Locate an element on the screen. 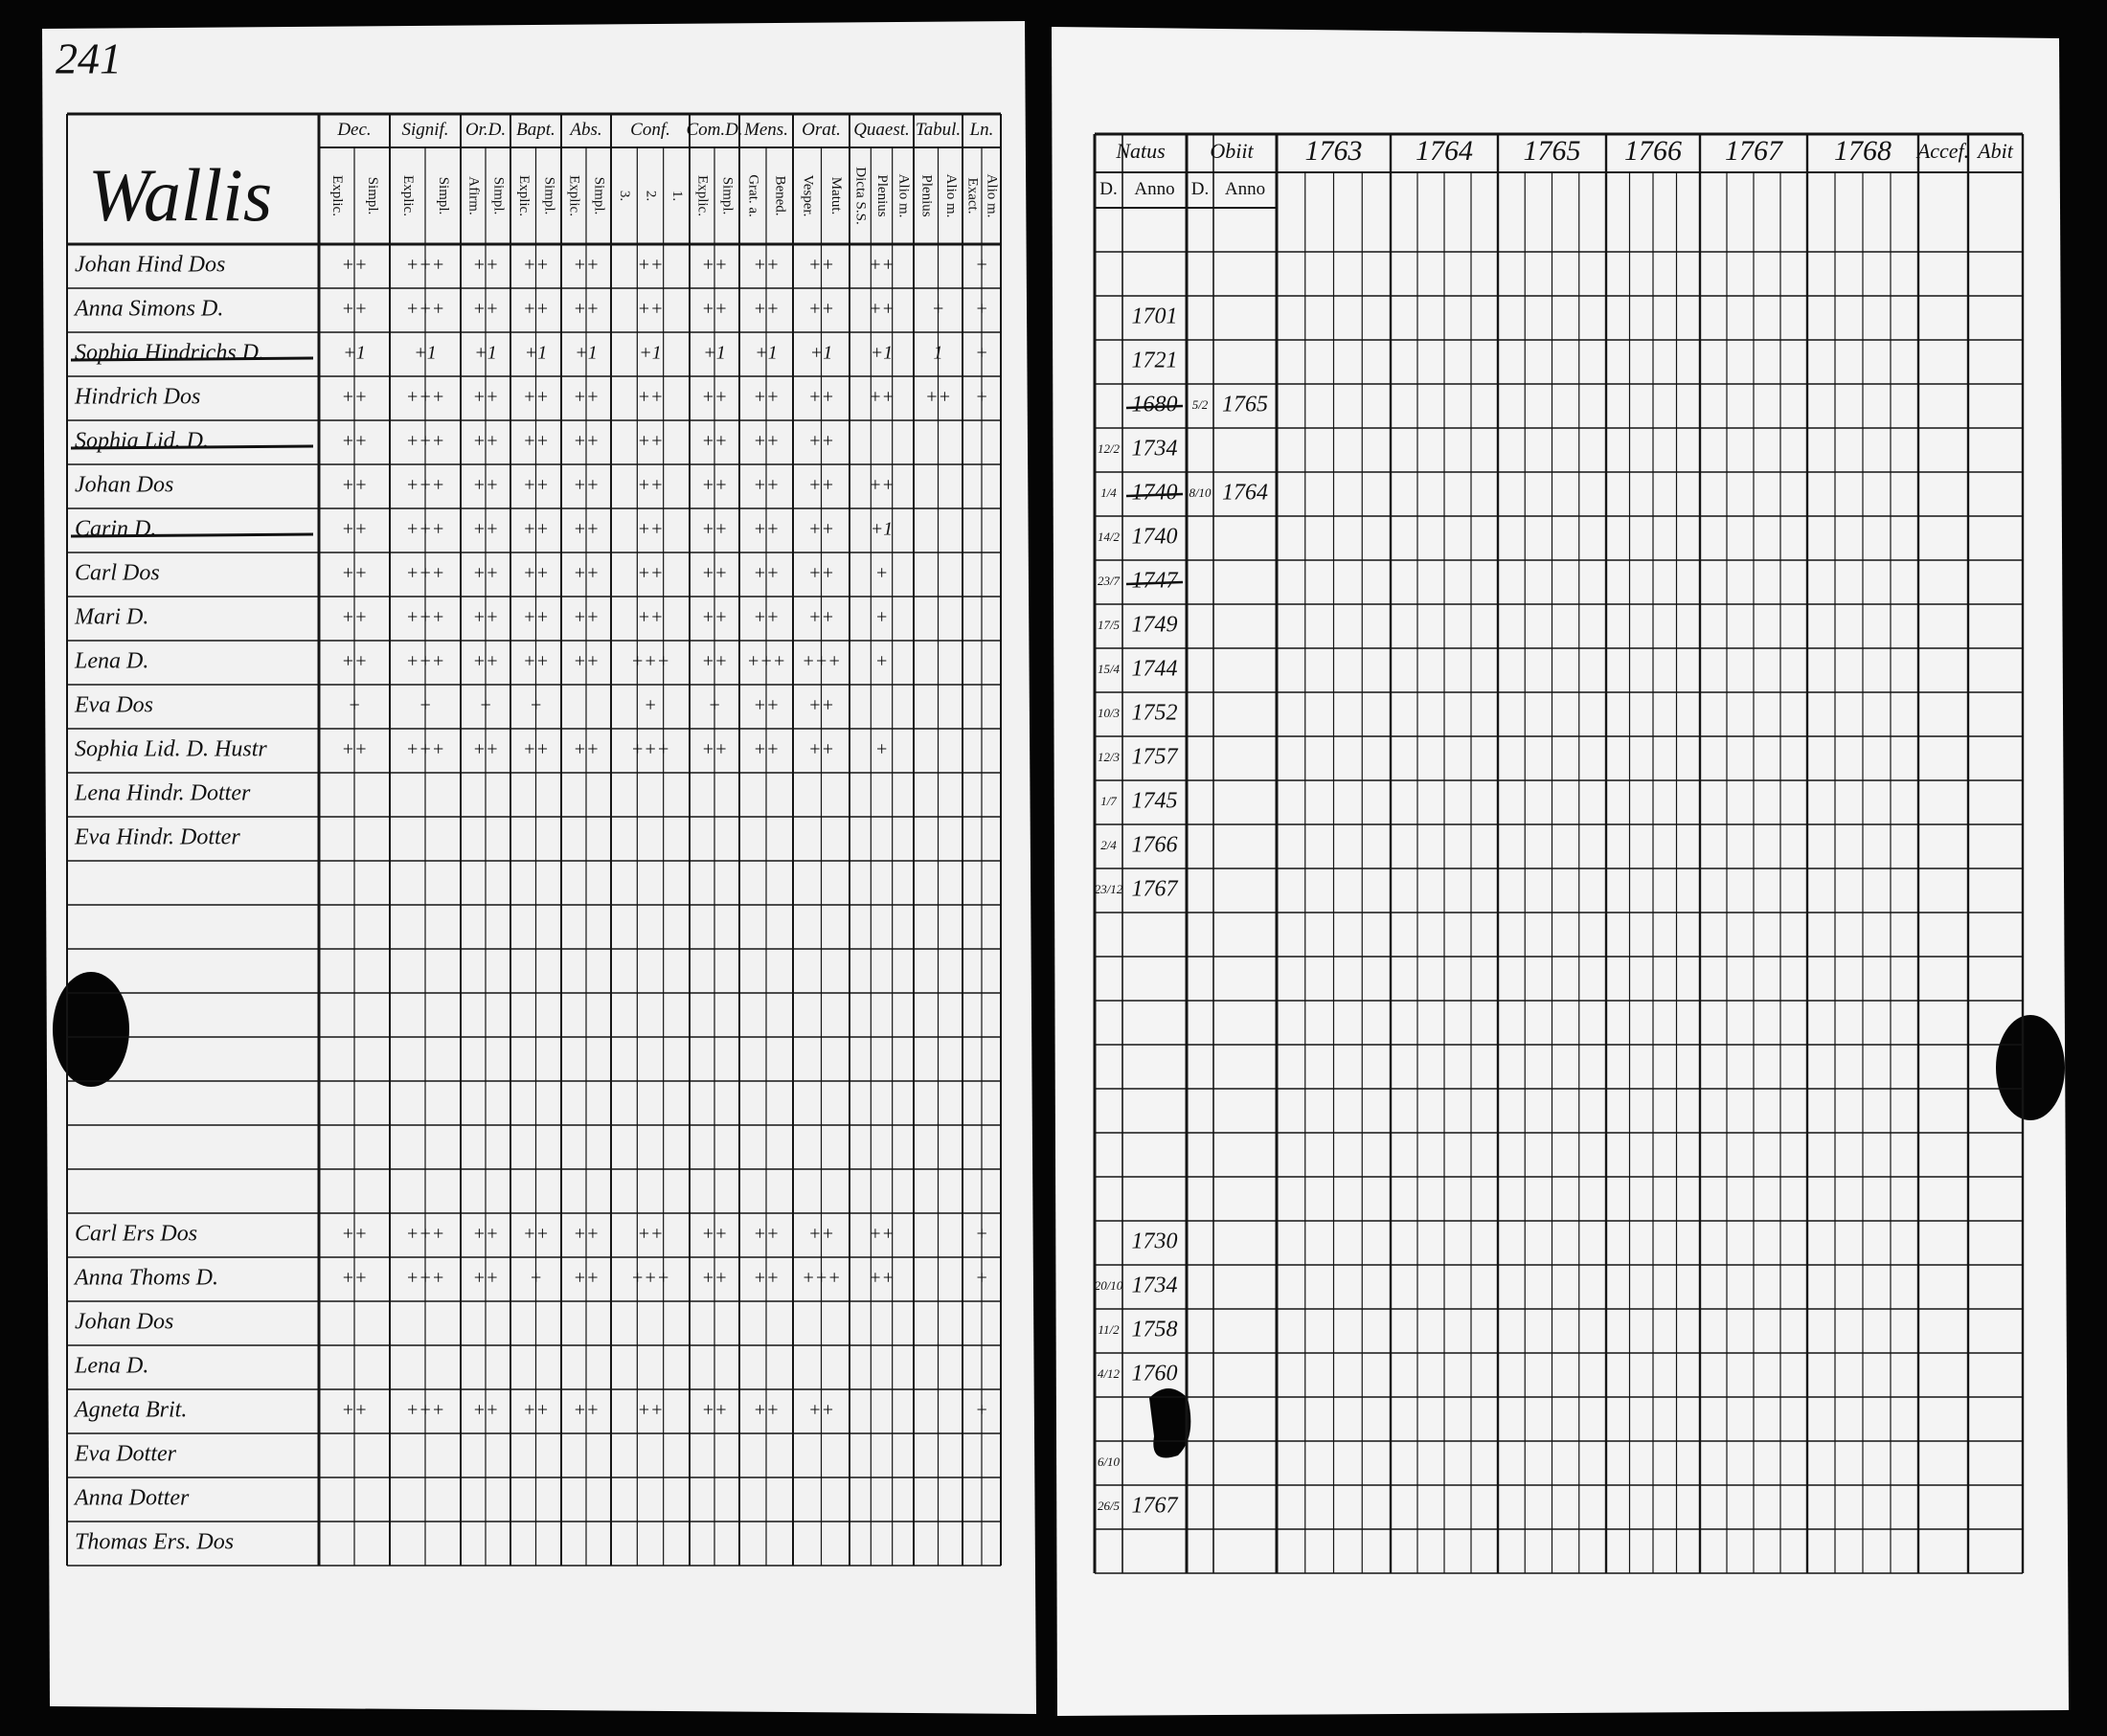 This screenshot has width=2107, height=1736. death-day: 5/2 is located at coordinates (1200, 405).